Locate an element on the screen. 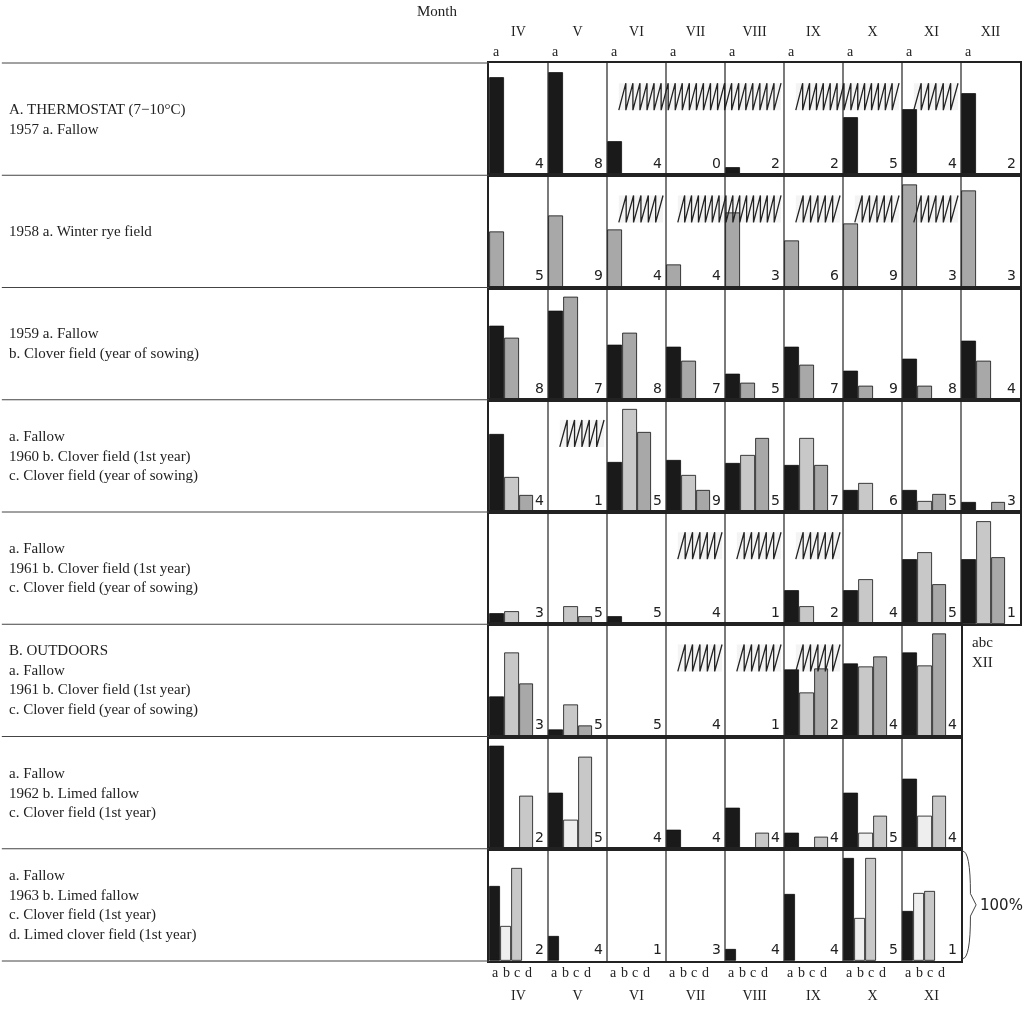 The width and height of the screenshot is (1033, 1019). x-tick-label: VI is located at coordinates (637, 995).